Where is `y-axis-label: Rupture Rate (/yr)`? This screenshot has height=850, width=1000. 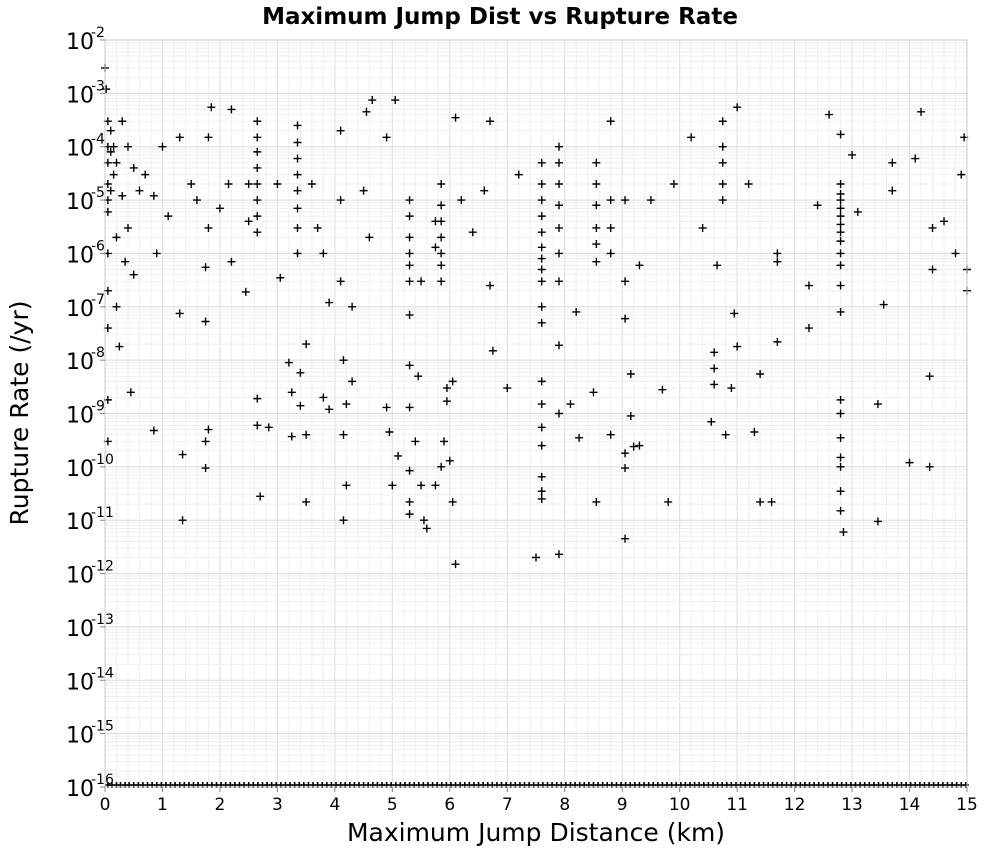
y-axis-label: Rupture Rate (/yr) is located at coordinates (19, 413).